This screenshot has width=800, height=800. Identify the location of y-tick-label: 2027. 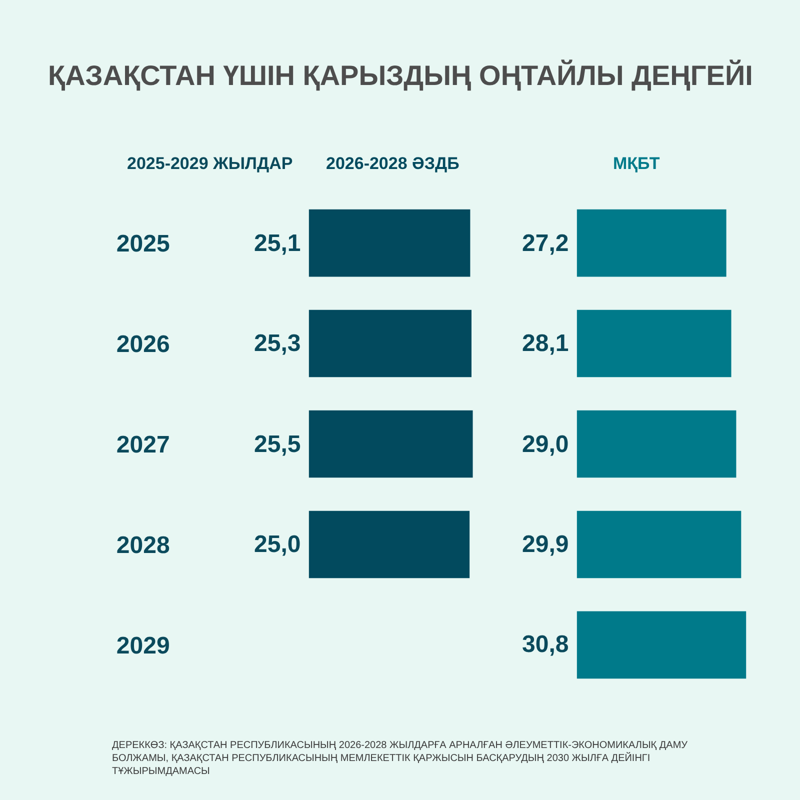
(143, 444).